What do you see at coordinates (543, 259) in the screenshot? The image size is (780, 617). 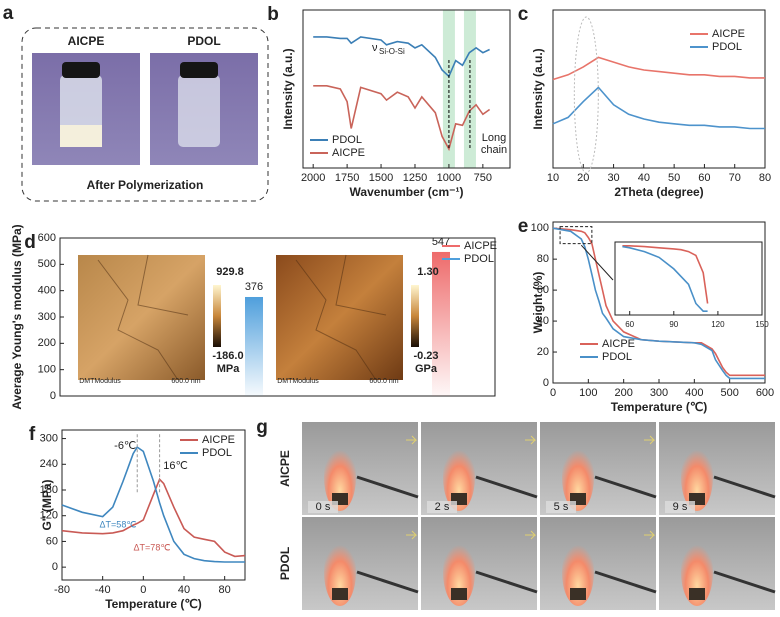 I see `y-tick-label: 80` at bounding box center [543, 259].